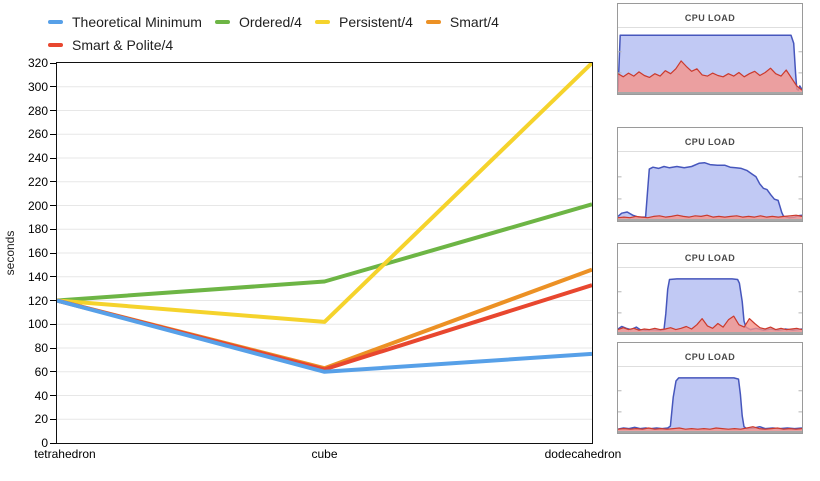 Image resolution: width=820 pixels, height=481 pixels. What do you see at coordinates (37, 253) in the screenshot?
I see `y-tick-label: 160` at bounding box center [37, 253].